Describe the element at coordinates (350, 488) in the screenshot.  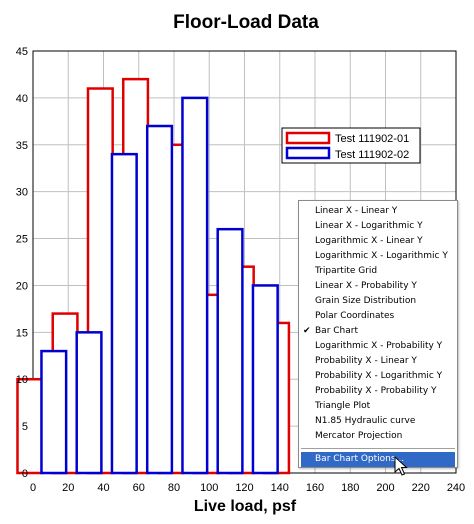
I see `x-tick-label: 180` at that location.